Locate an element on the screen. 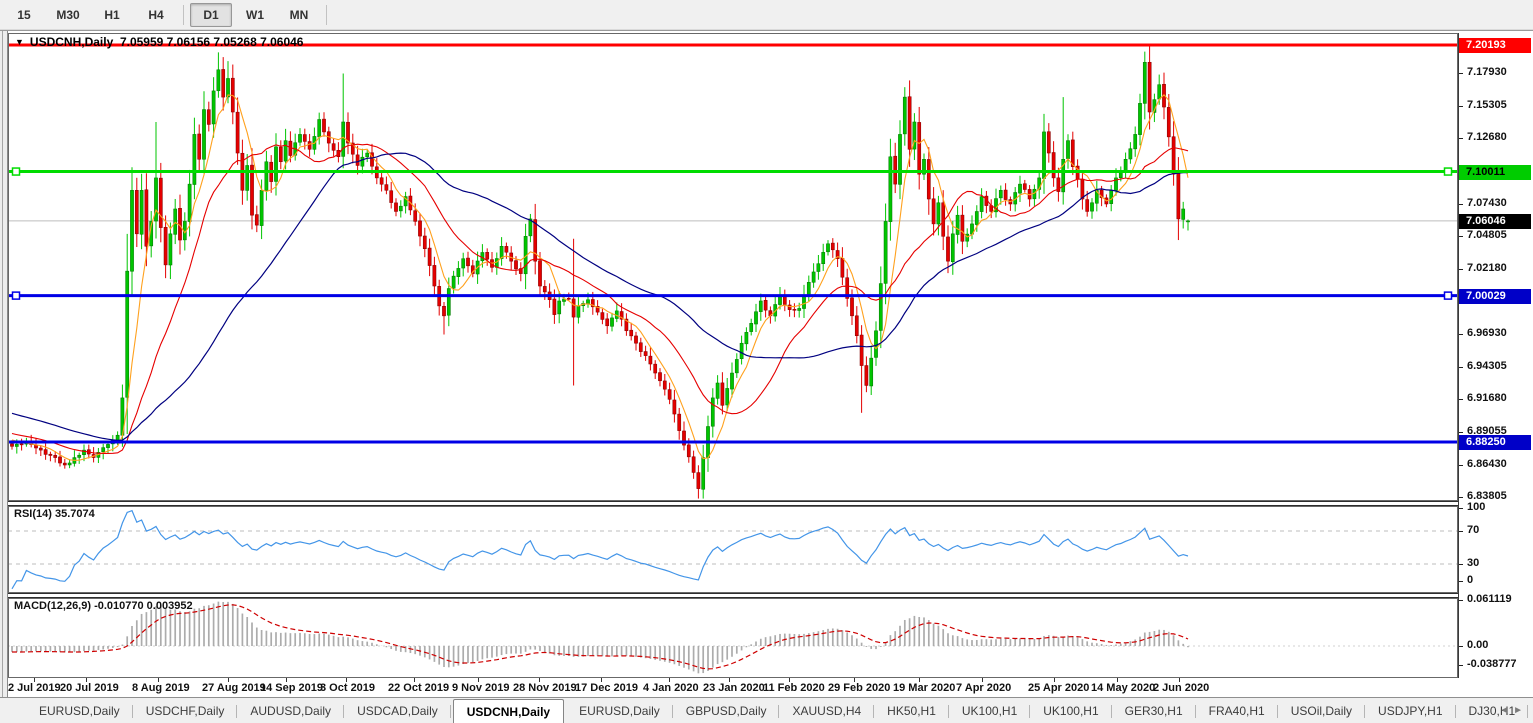 This screenshot has height=723, width=1533. pane-splitter-macd is located at coordinates (733, 595).